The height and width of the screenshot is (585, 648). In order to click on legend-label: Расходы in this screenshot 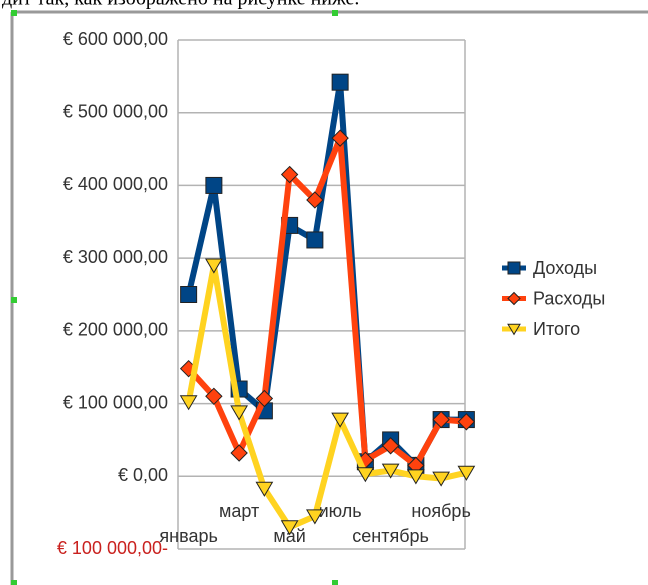, I will do `click(569, 298)`.